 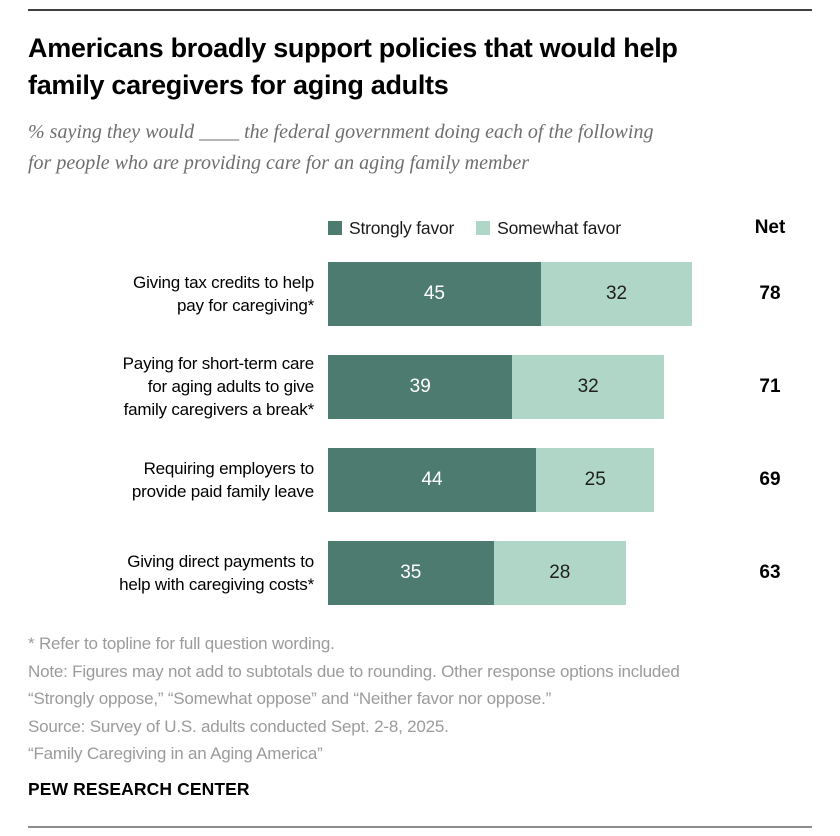 I want to click on legend-label-strongly-favor: Strongly favor, so click(x=402, y=227).